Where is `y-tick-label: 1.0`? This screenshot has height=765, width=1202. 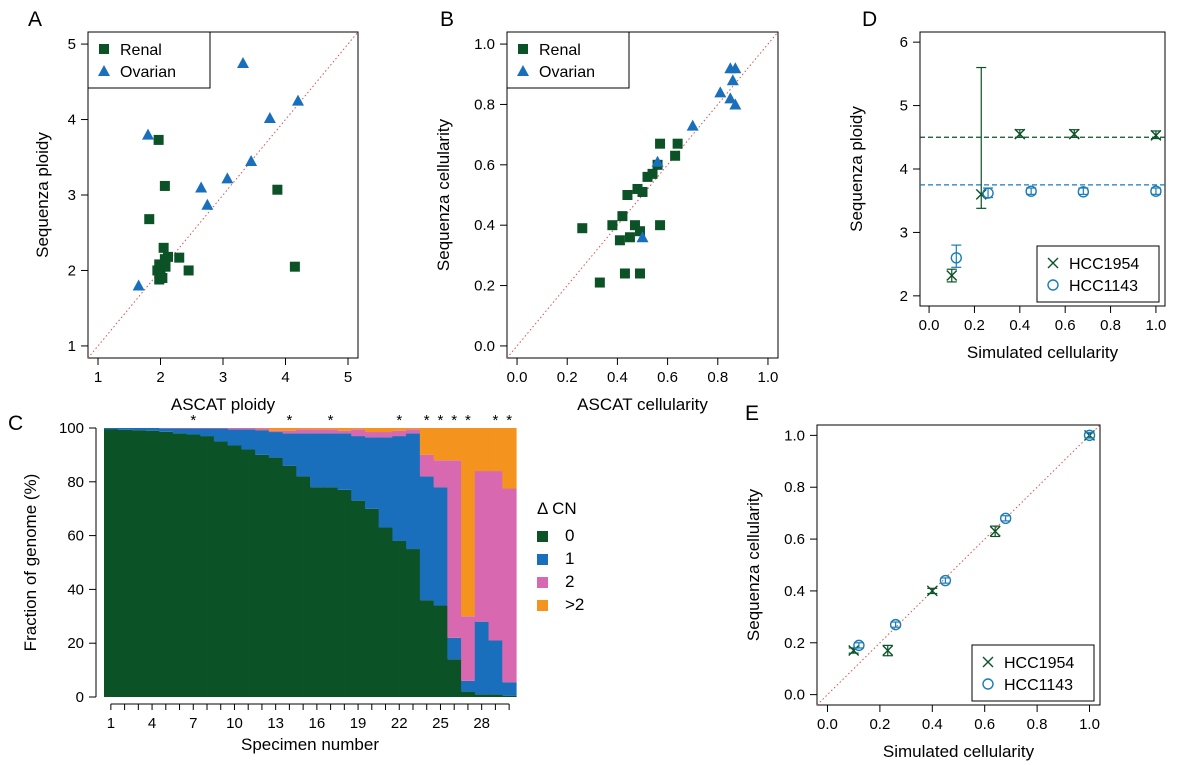 y-tick-label: 1.0 is located at coordinates (484, 44).